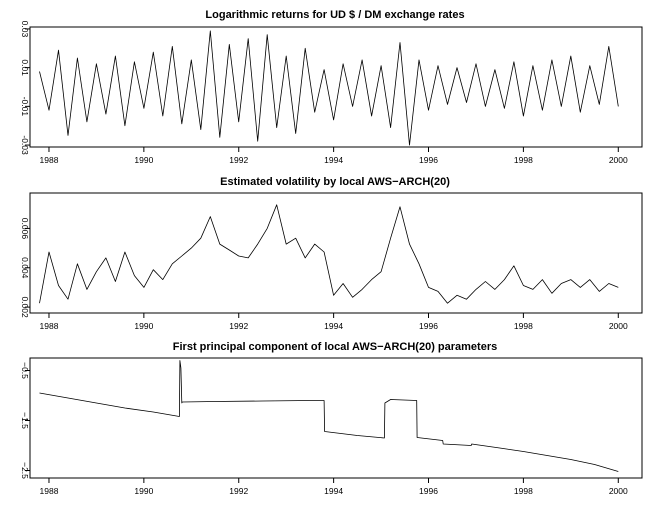  Describe the element at coordinates (25, 145) in the screenshot. I see `y-tick-label: -0.03` at that location.